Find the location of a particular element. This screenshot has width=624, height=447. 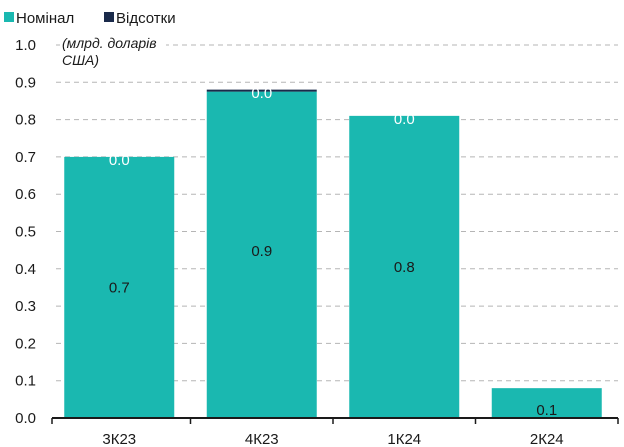

y-tick-label: 0.2 is located at coordinates (25, 343).